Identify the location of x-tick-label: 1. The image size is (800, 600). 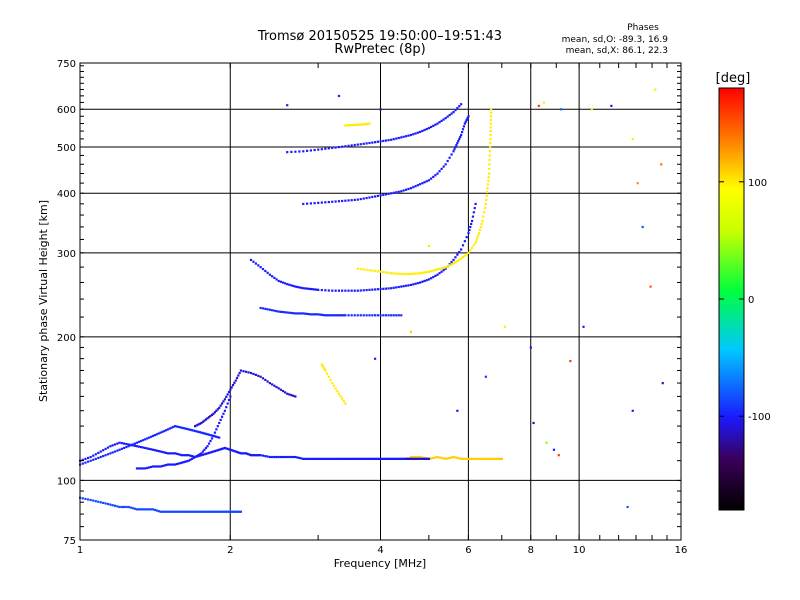
(80, 550).